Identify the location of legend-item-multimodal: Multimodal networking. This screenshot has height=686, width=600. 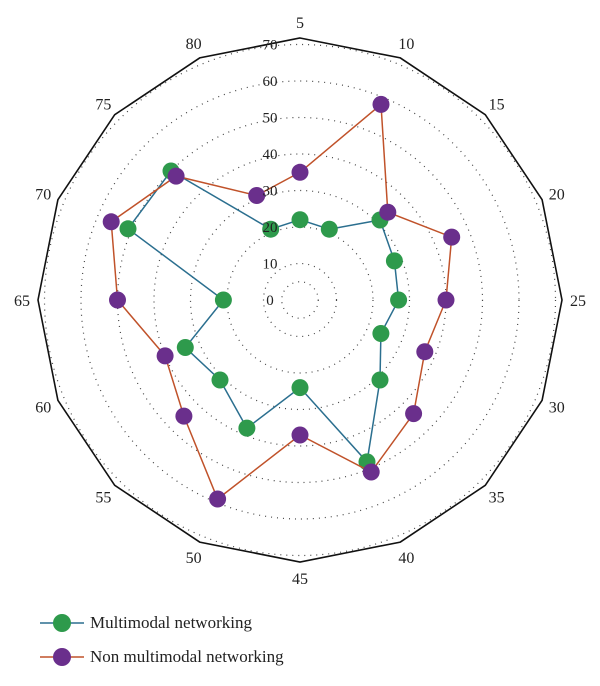
(162, 623).